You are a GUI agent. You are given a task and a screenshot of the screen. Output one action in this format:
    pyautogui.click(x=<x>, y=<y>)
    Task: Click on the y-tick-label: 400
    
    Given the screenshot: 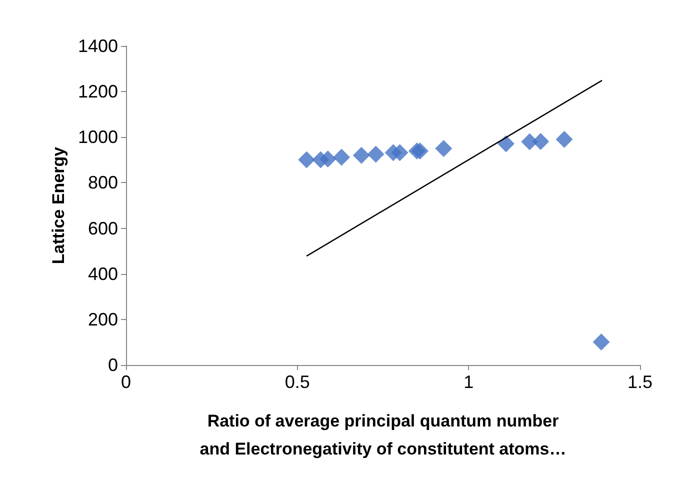 What is the action you would take?
    pyautogui.click(x=103, y=274)
    